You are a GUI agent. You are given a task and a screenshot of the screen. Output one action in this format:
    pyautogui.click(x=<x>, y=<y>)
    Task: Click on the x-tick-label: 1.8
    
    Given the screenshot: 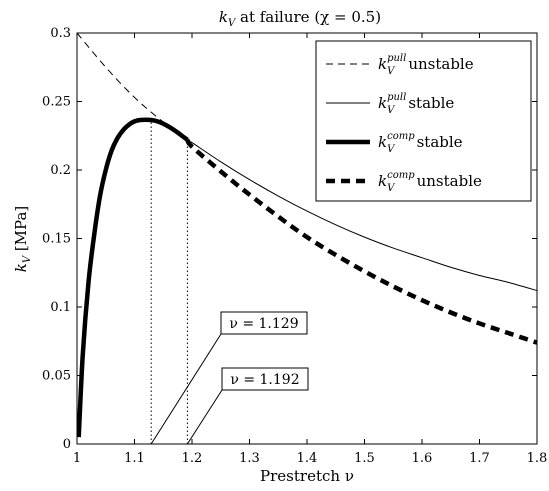 What is the action you would take?
    pyautogui.click(x=537, y=458)
    